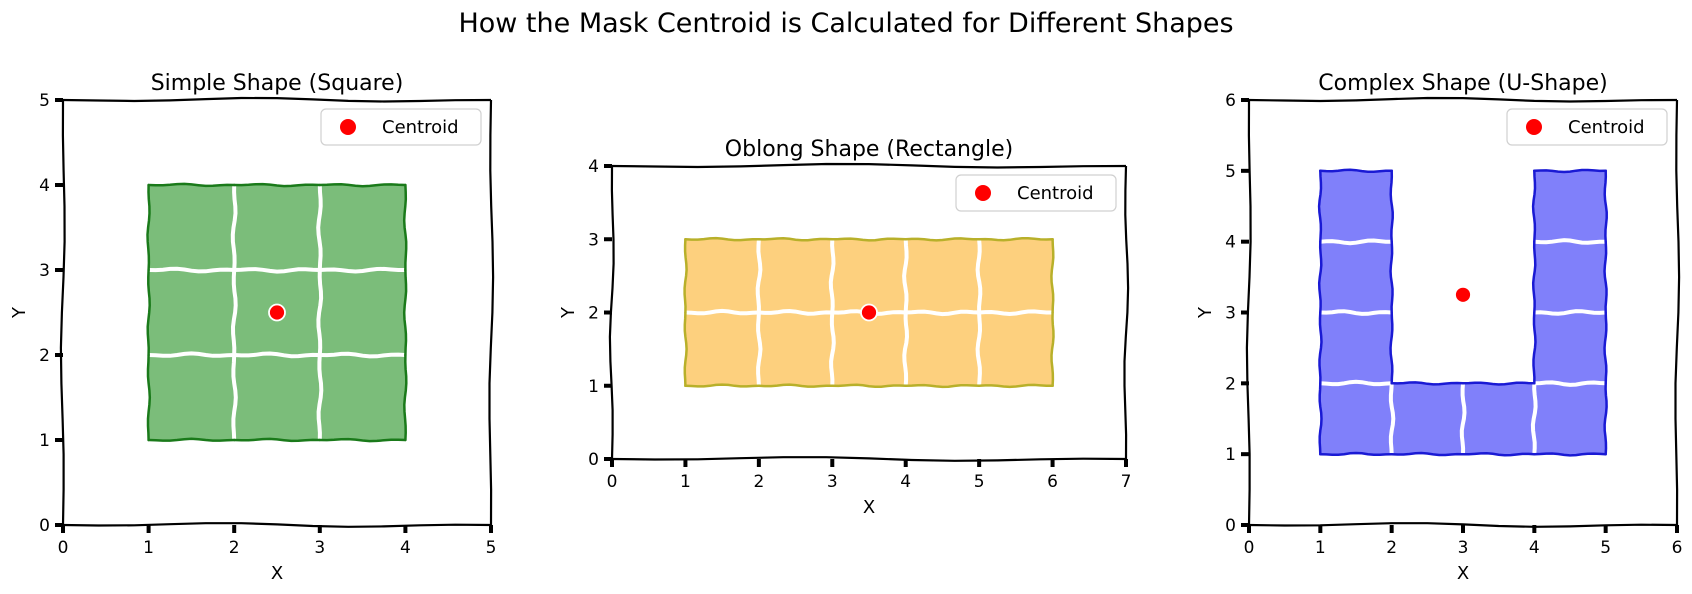 The width and height of the screenshot is (1692, 594). I want to click on chart-title: Oblong Shape (Rectangle), so click(869, 149).